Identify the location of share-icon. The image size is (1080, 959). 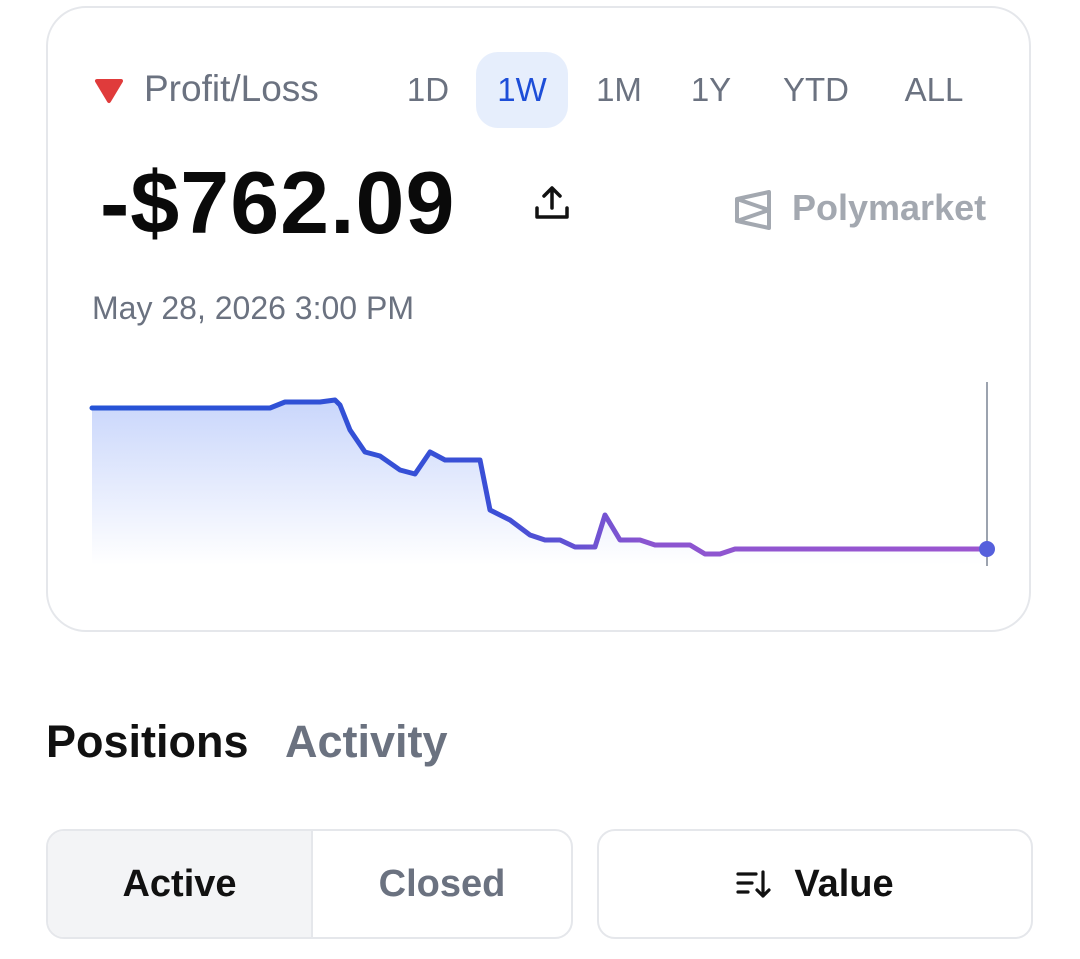
(552, 204).